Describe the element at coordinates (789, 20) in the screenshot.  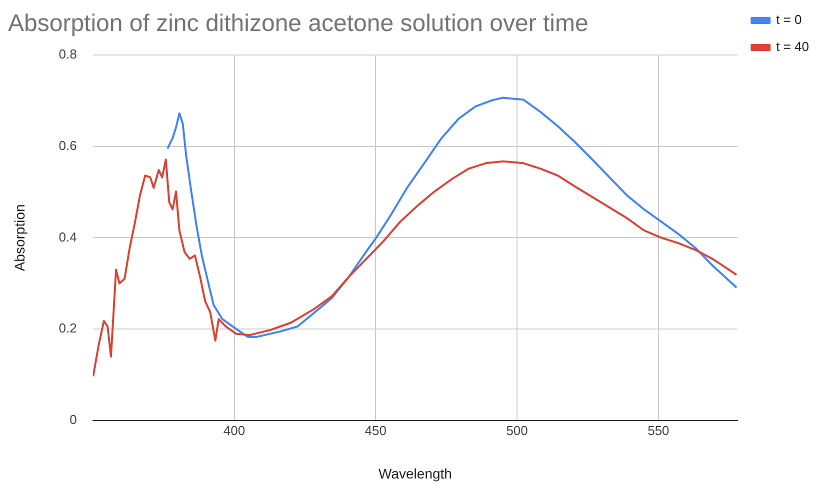
I see `legend-label: t = 0` at that location.